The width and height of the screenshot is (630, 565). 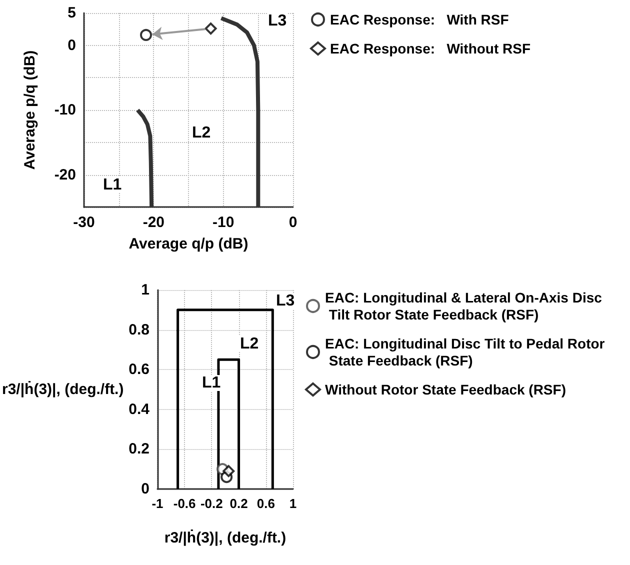 I want to click on legend-label: Without Rotor State Feedback (RSF), so click(x=445, y=390).